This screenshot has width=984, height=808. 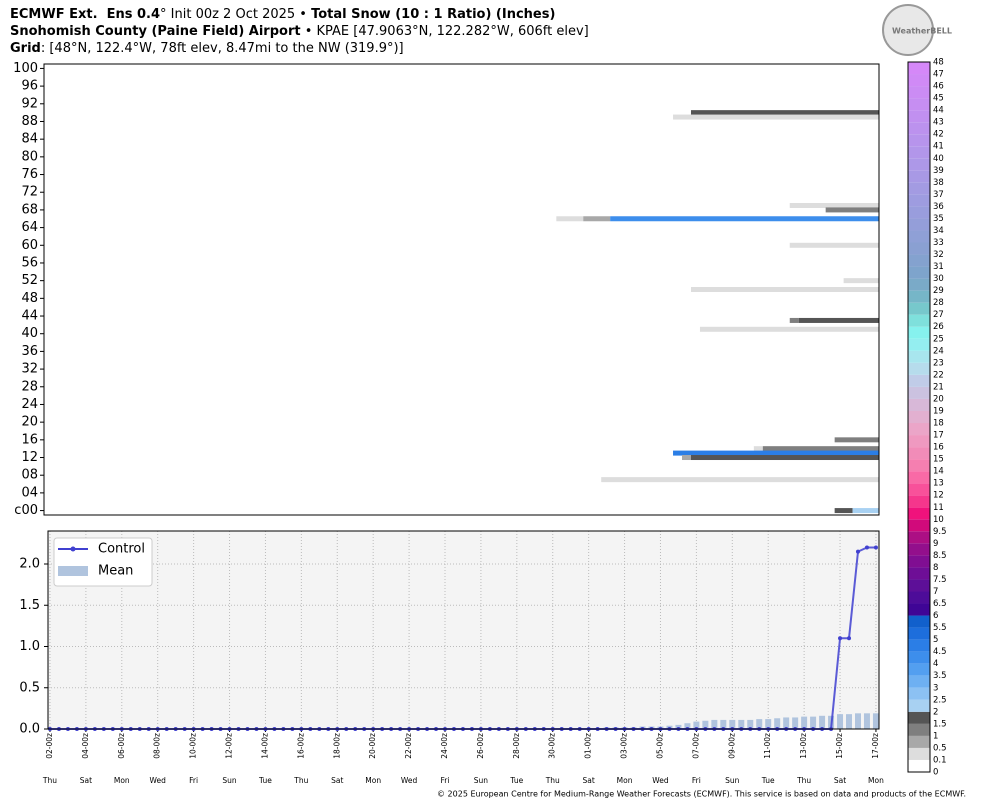 What do you see at coordinates (158, 780) in the screenshot?
I see `x-day-label: Wed` at bounding box center [158, 780].